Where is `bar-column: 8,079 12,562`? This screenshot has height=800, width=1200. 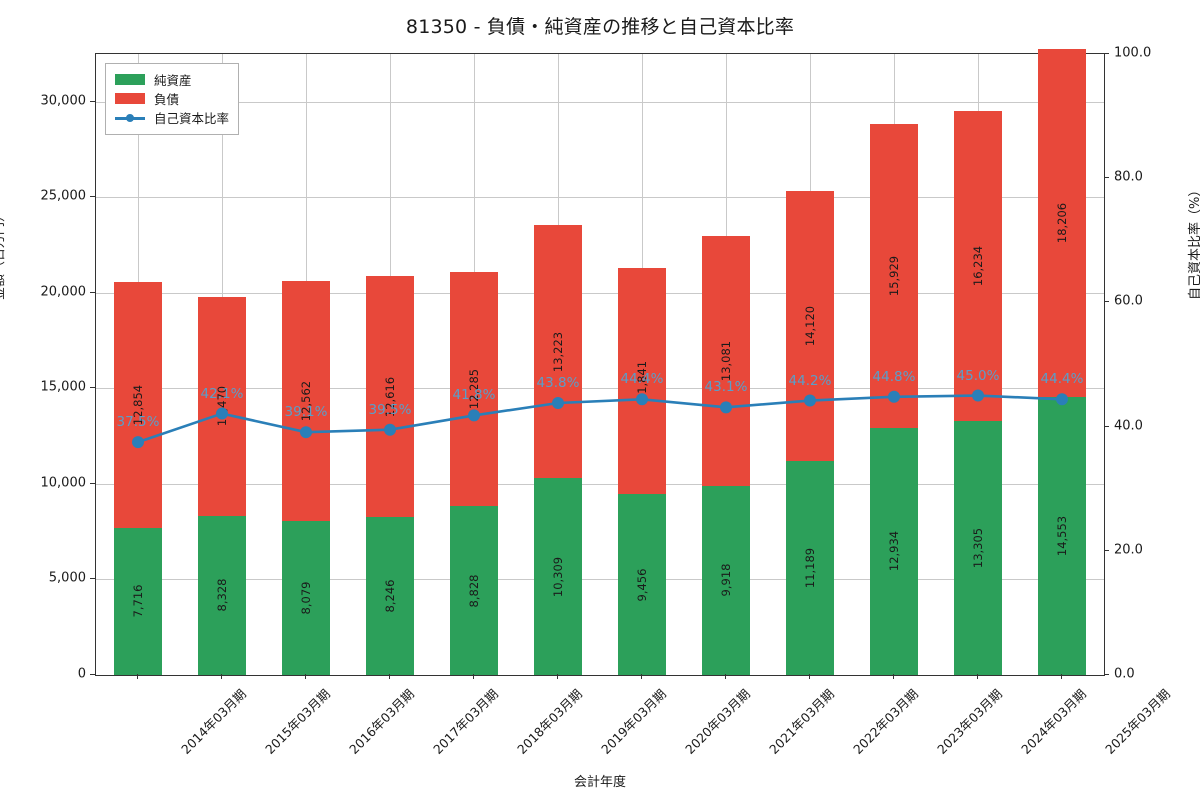
bar-column: 8,079 12,562 is located at coordinates (306, 364).